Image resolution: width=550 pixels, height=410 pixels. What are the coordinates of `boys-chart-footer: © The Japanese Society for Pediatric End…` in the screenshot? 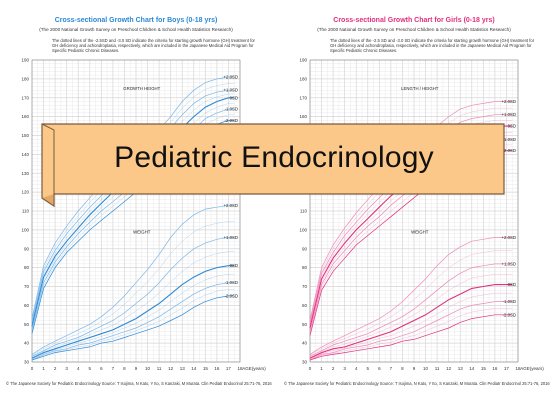 It's located at (139, 383).